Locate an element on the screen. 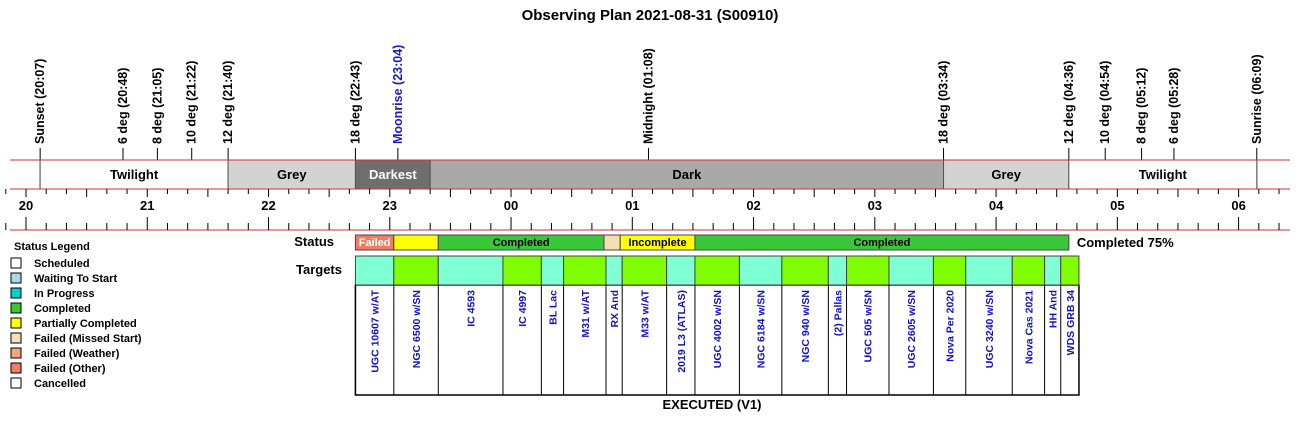 The image size is (1300, 425). band-label-3: Dark is located at coordinates (687, 174).